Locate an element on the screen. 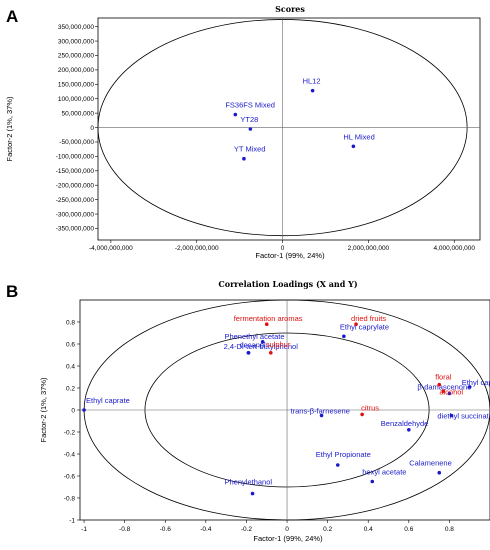  loadings-y-tick-label: -0.8 is located at coordinates (70, 498).